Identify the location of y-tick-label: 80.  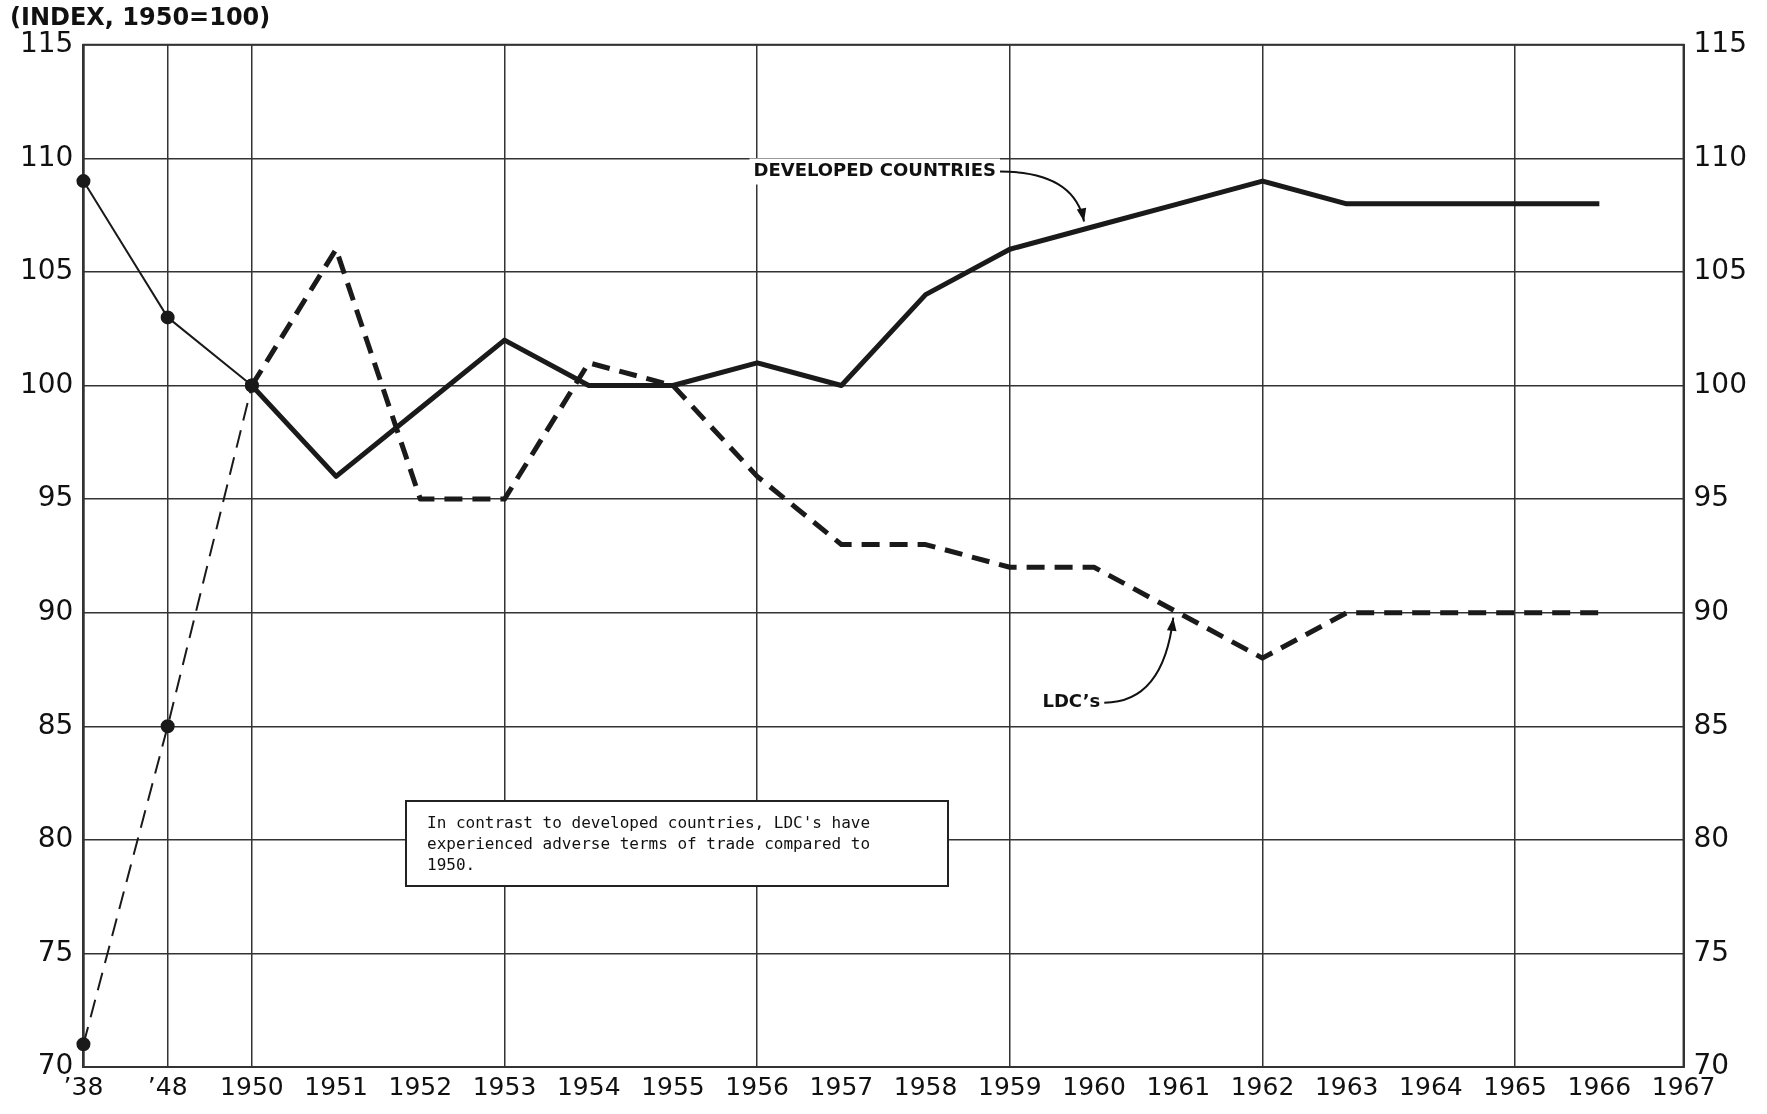
(55, 838).